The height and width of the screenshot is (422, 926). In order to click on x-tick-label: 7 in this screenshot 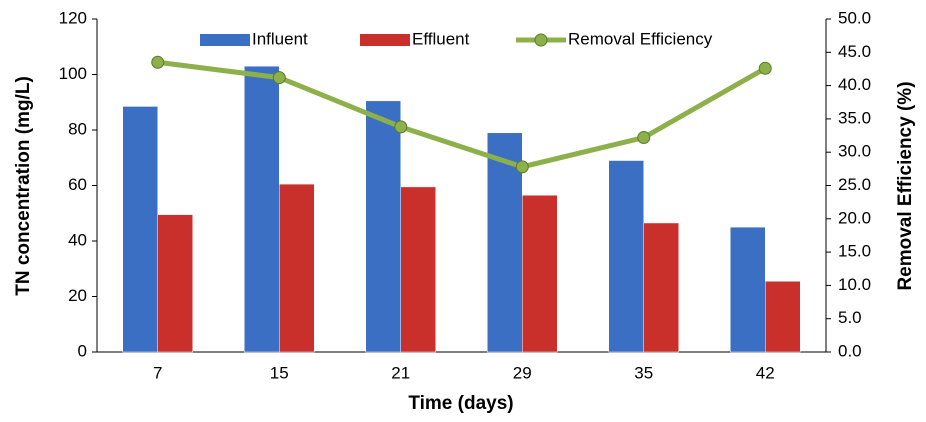, I will do `click(157, 372)`.